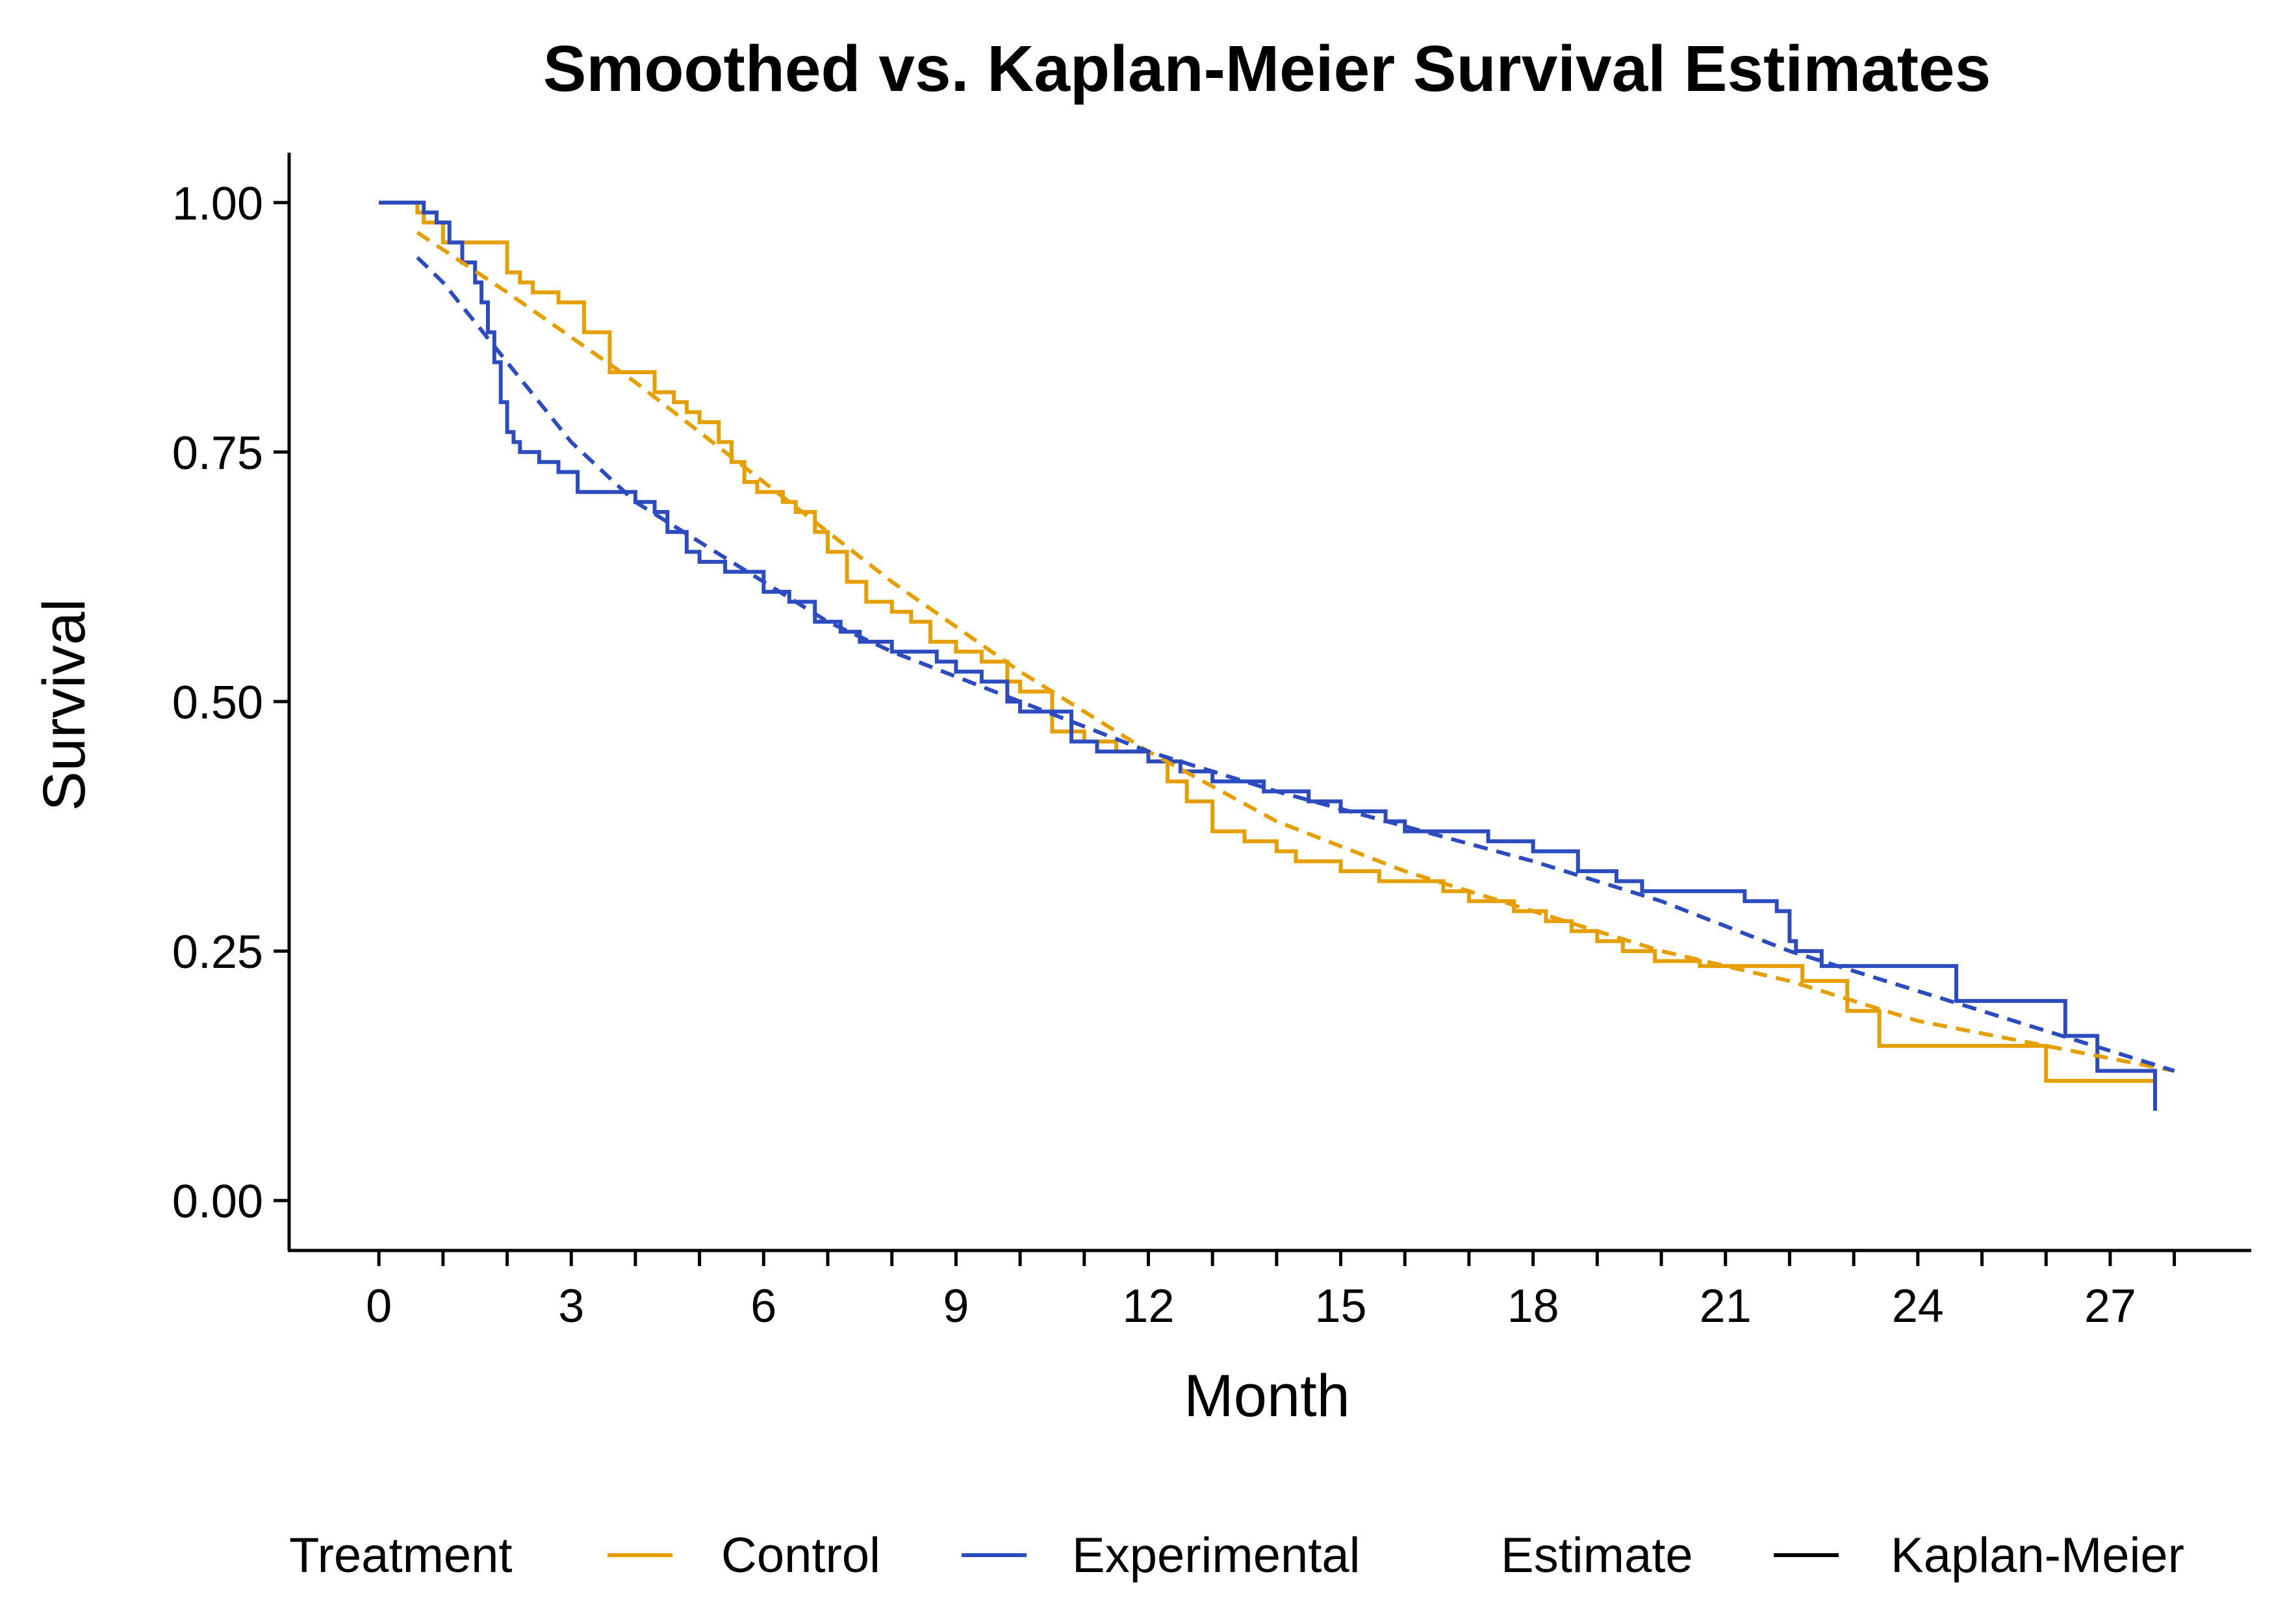  What do you see at coordinates (217, 703) in the screenshot?
I see `y-tick-label: 0.50` at bounding box center [217, 703].